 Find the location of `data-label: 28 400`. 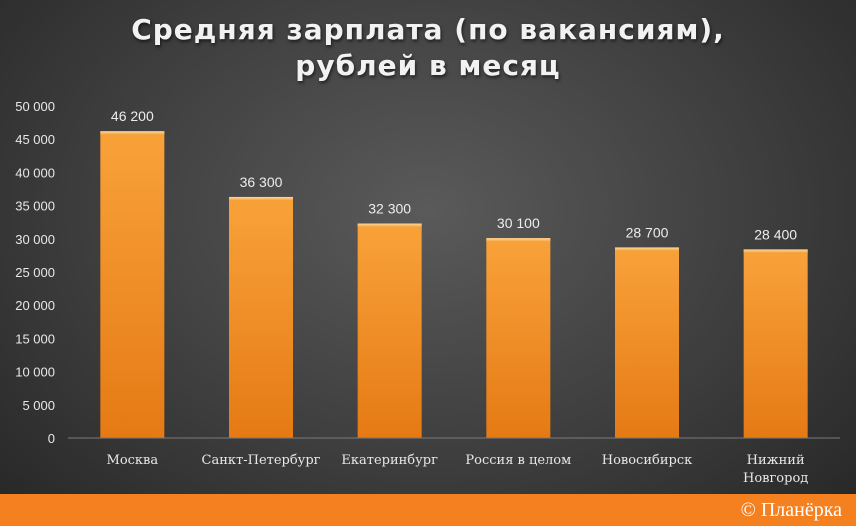

data-label: 28 400 is located at coordinates (775, 234).